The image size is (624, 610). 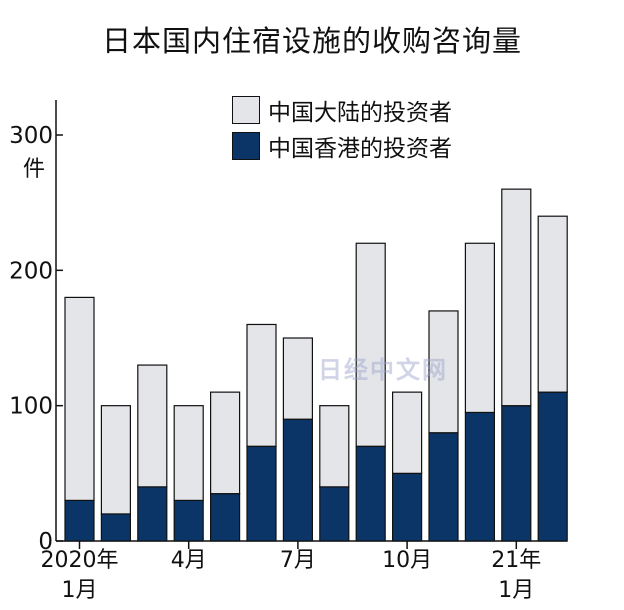 What do you see at coordinates (45, 542) in the screenshot?
I see `y-tick-label: 0` at bounding box center [45, 542].